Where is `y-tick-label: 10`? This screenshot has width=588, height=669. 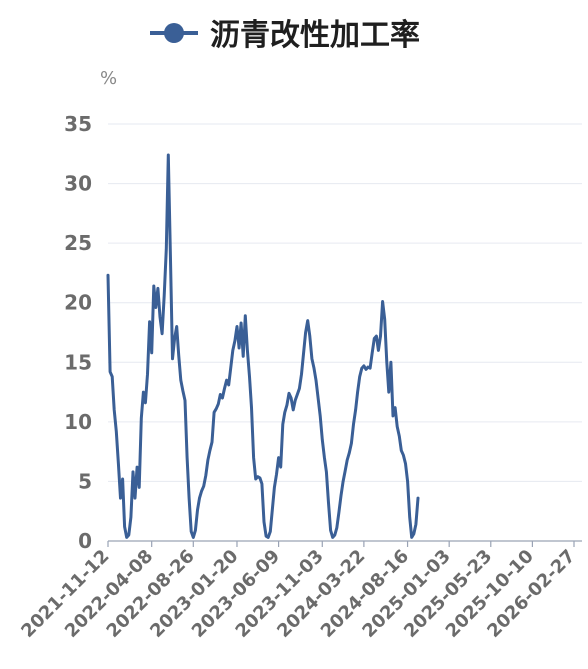 y-tick-label: 10 is located at coordinates (78, 422).